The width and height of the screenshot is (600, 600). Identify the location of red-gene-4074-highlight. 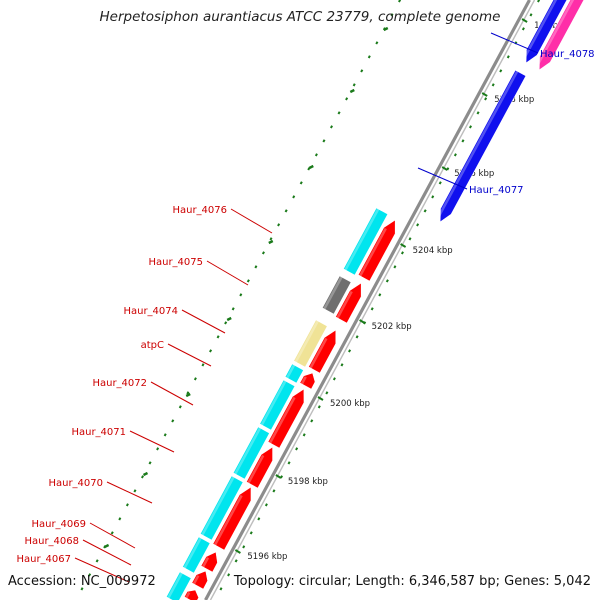
(318, 353).